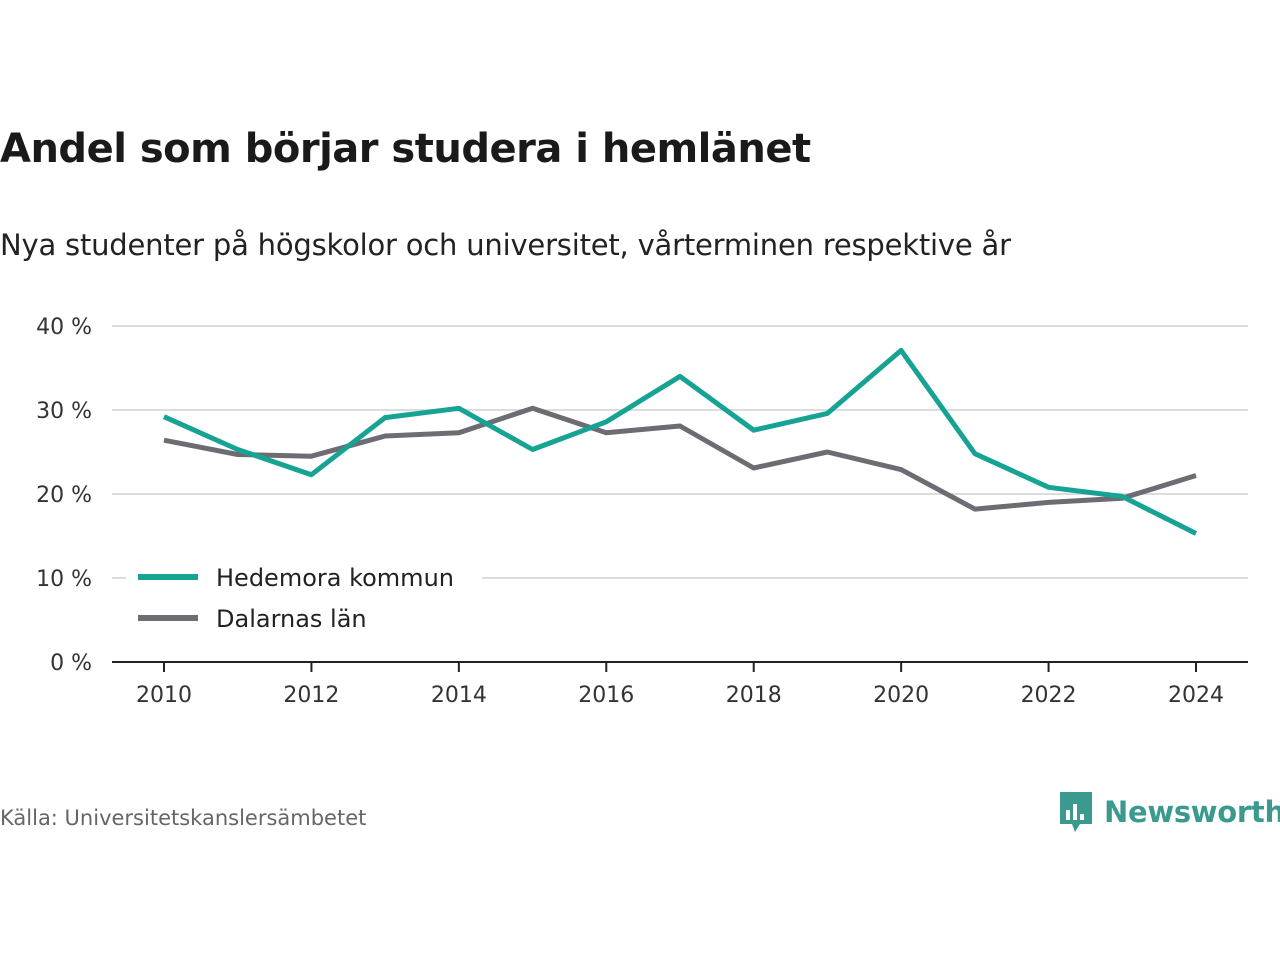 This screenshot has height=960, width=1280. Describe the element at coordinates (1049, 695) in the screenshot. I see `x-tick-label: 2022` at that location.